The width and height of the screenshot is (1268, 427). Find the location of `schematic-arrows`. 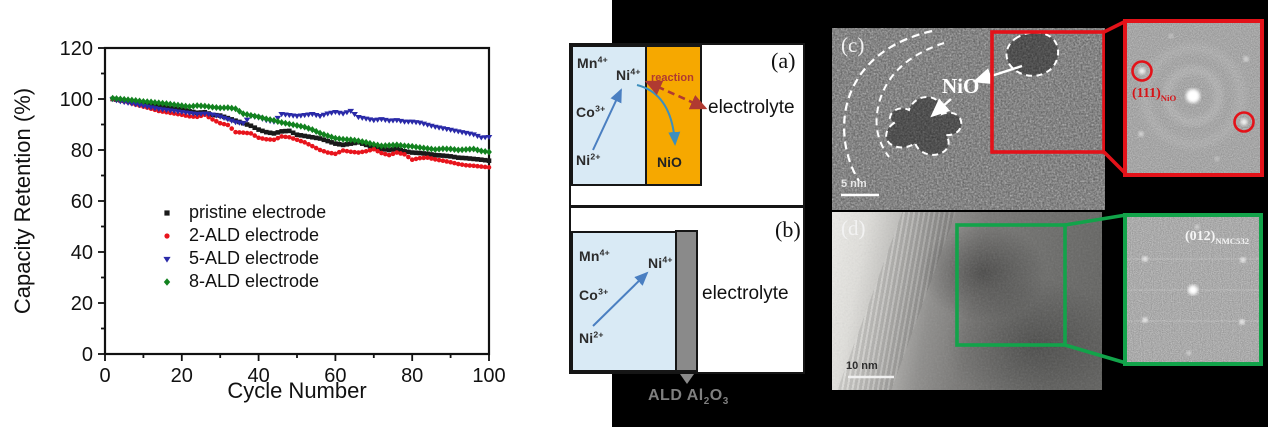

schematic-arrows is located at coordinates (650, 203).